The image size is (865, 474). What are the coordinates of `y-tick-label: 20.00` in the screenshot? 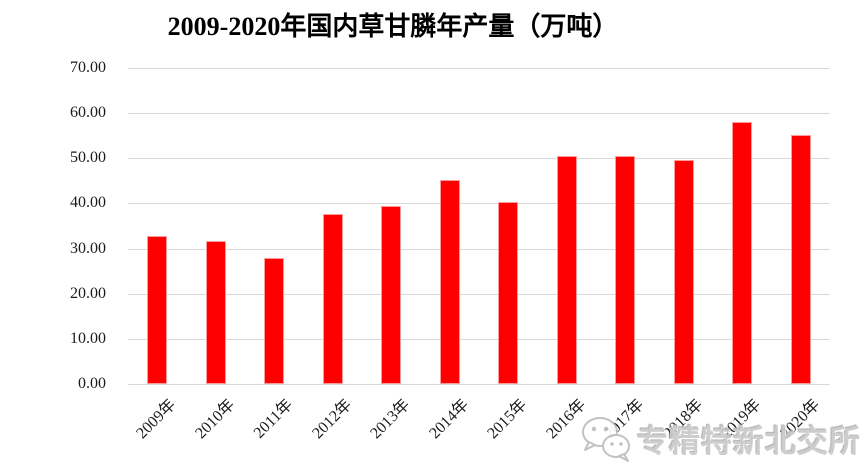 It's located at (88, 293).